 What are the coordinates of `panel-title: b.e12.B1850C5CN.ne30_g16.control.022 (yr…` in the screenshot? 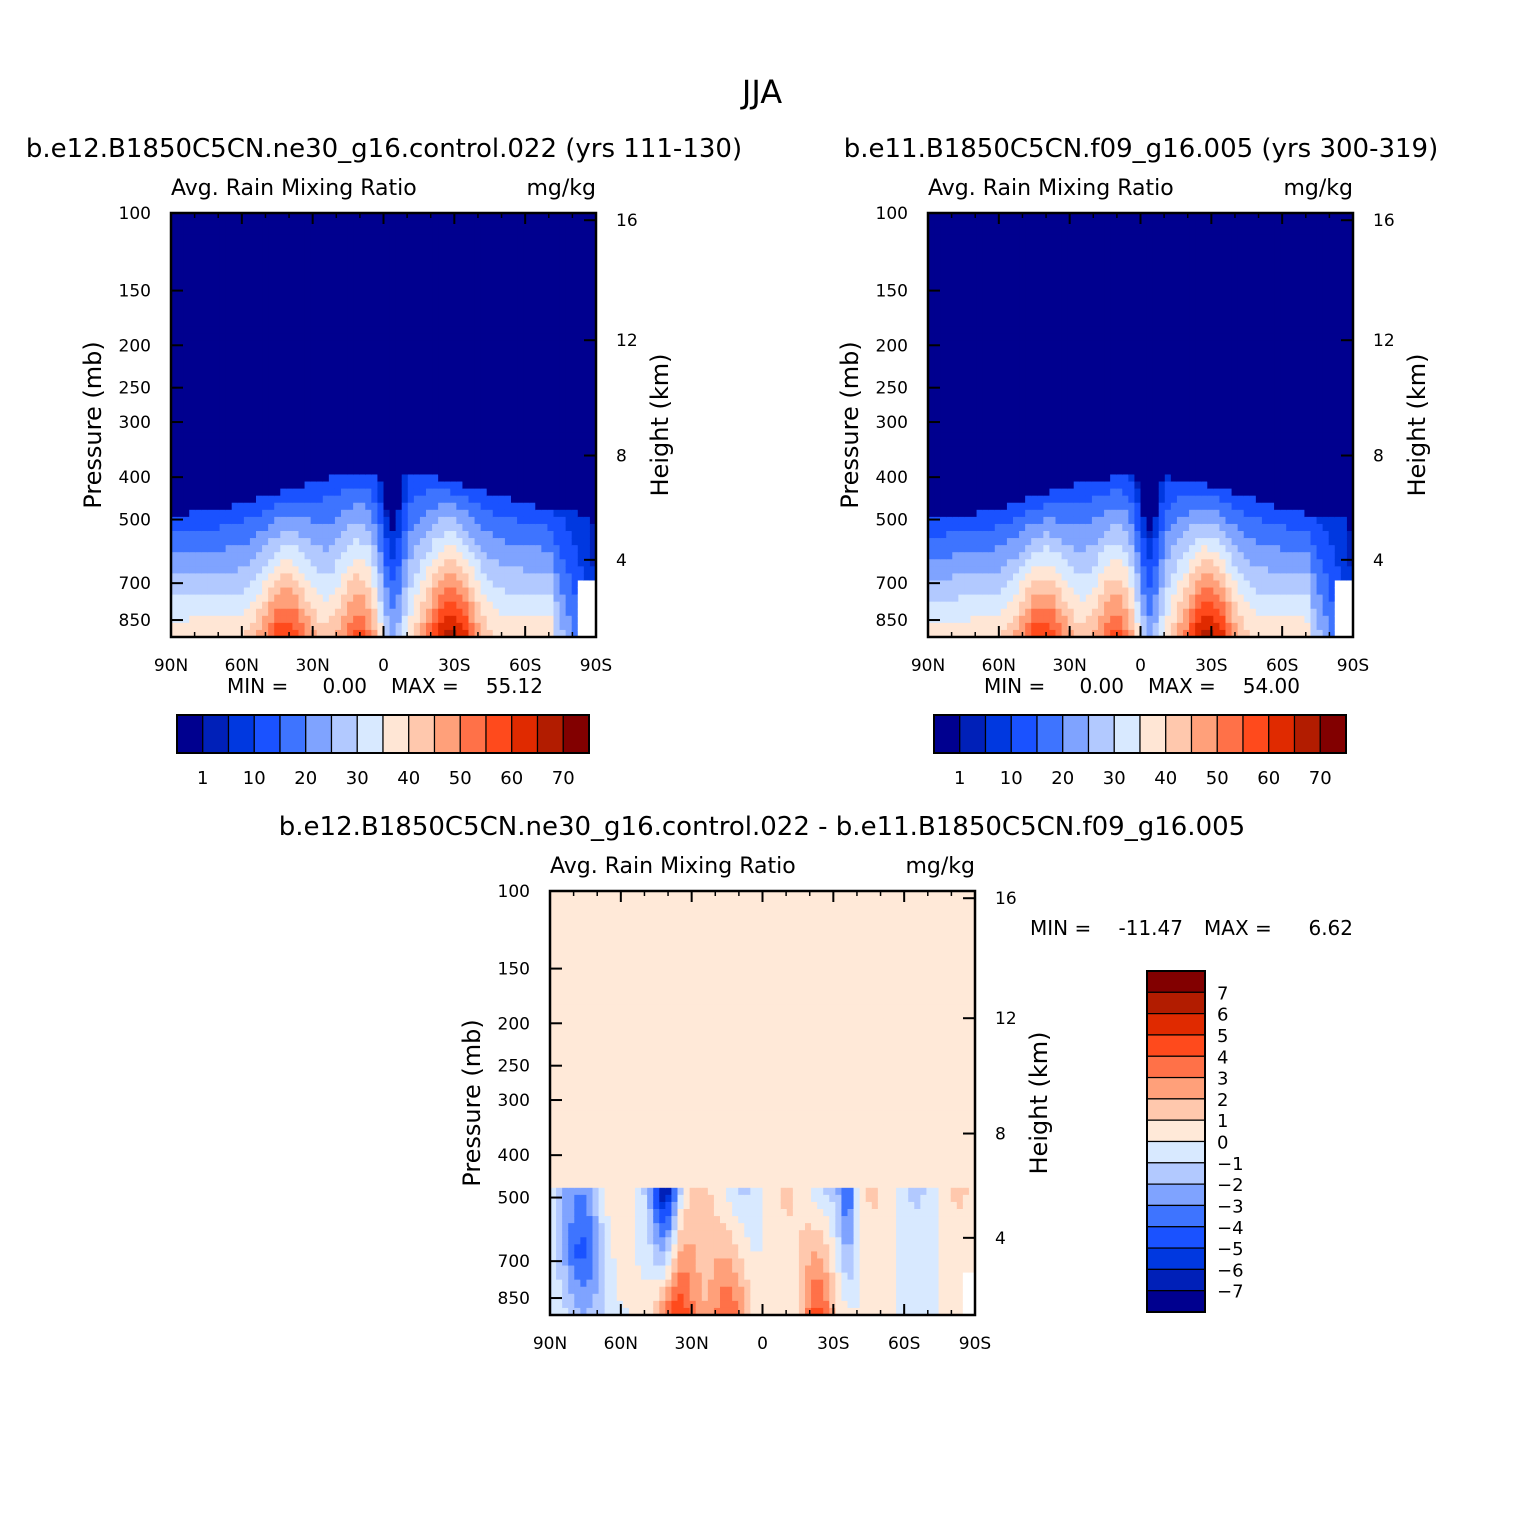 It's located at (384, 149).